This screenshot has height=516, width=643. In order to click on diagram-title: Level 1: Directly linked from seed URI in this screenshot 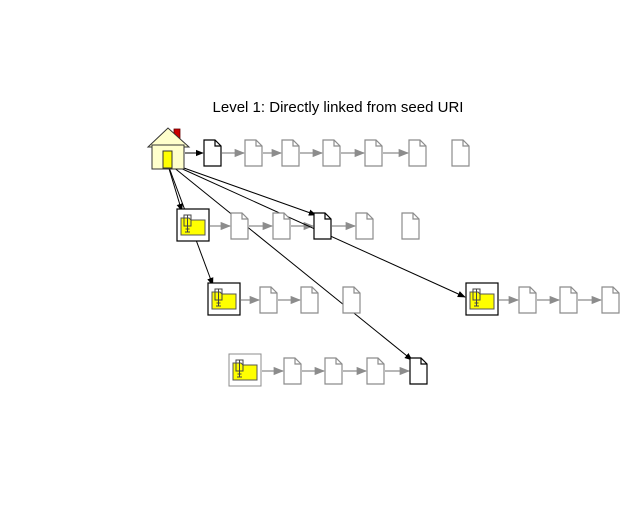, I will do `click(338, 107)`.